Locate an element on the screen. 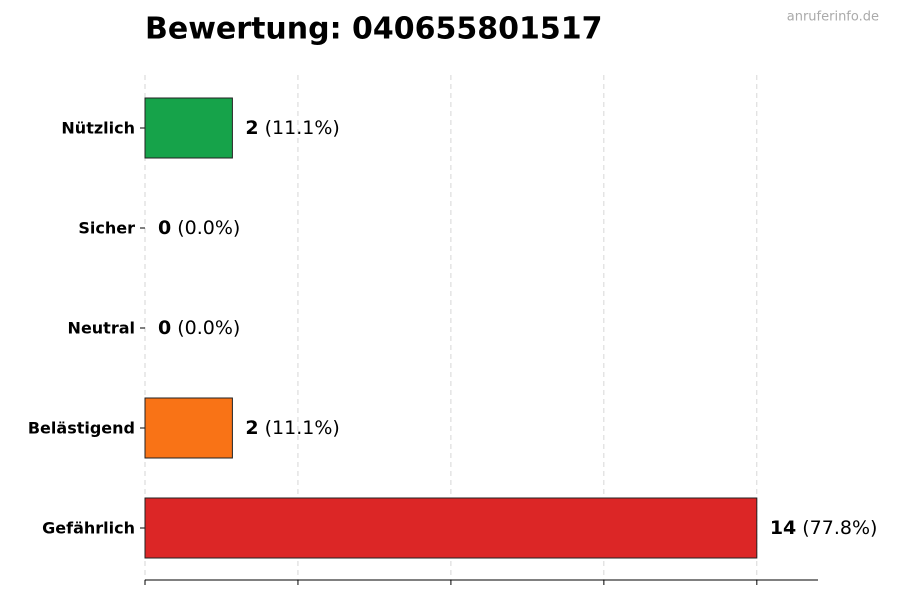  chart-title: Bewertung: 040655801517 is located at coordinates (374, 29).